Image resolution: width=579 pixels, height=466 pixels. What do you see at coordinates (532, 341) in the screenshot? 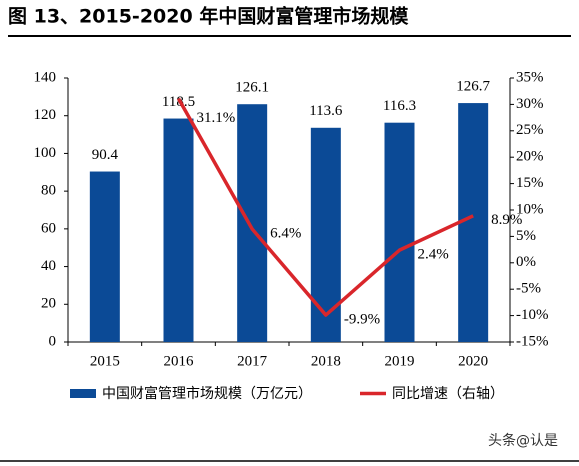
I see `y2-tick-label: -15%` at bounding box center [532, 341].